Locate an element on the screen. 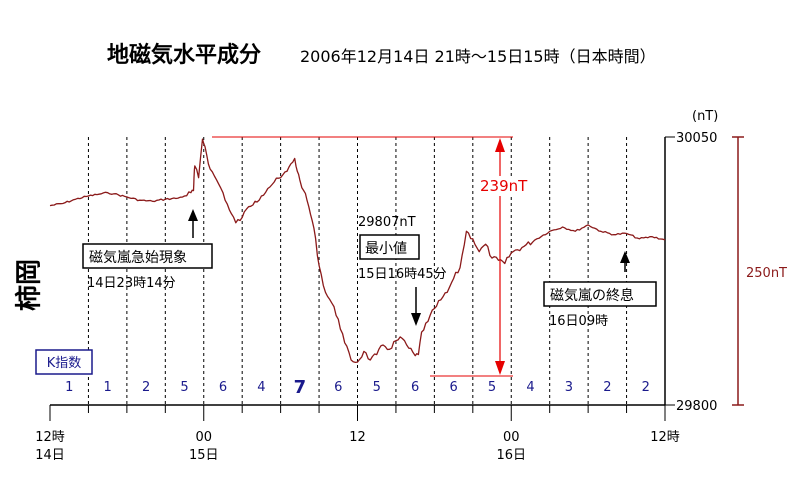 The width and height of the screenshot is (800, 501). x-tick-marks is located at coordinates (357, 413).